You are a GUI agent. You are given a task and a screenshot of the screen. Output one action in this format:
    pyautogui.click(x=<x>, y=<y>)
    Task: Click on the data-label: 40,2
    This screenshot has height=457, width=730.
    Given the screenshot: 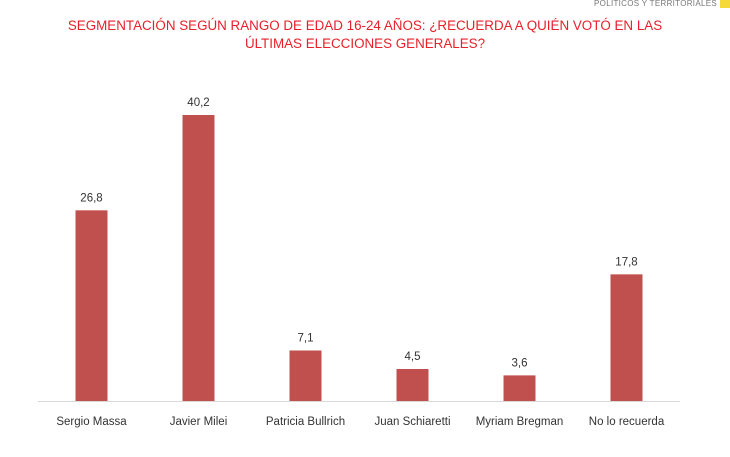 What is the action you would take?
    pyautogui.click(x=198, y=103)
    